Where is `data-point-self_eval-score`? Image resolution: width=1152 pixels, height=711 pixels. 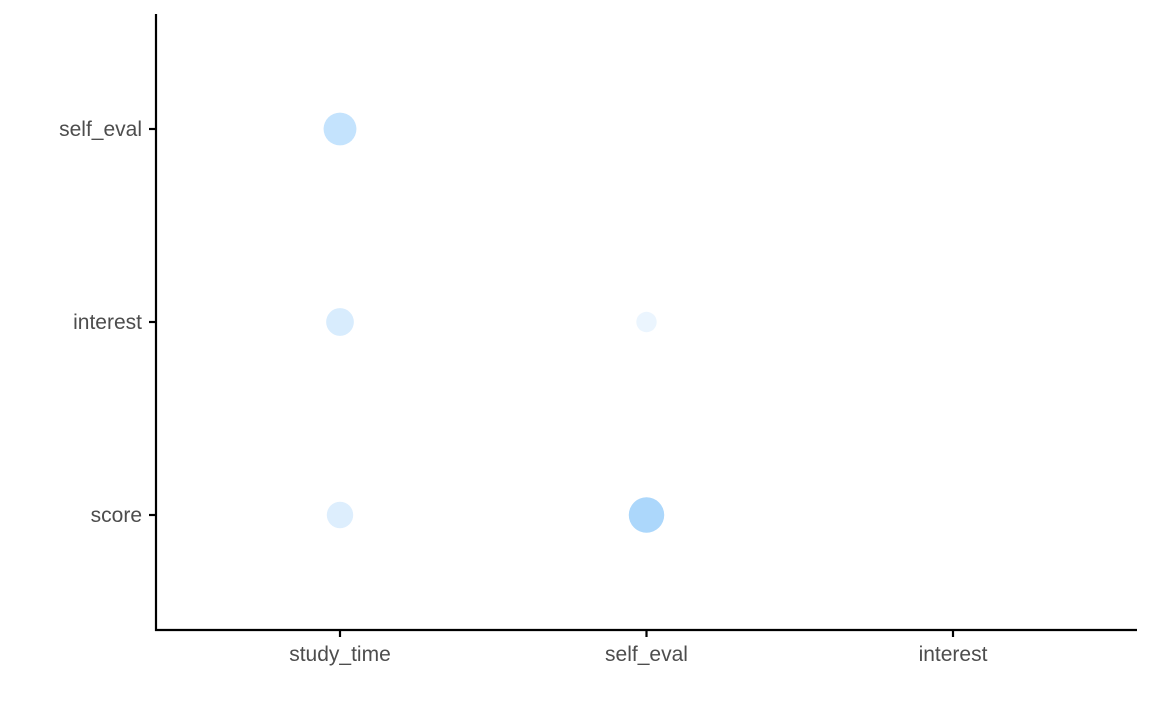
data-point-self_eval-score is located at coordinates (646, 515).